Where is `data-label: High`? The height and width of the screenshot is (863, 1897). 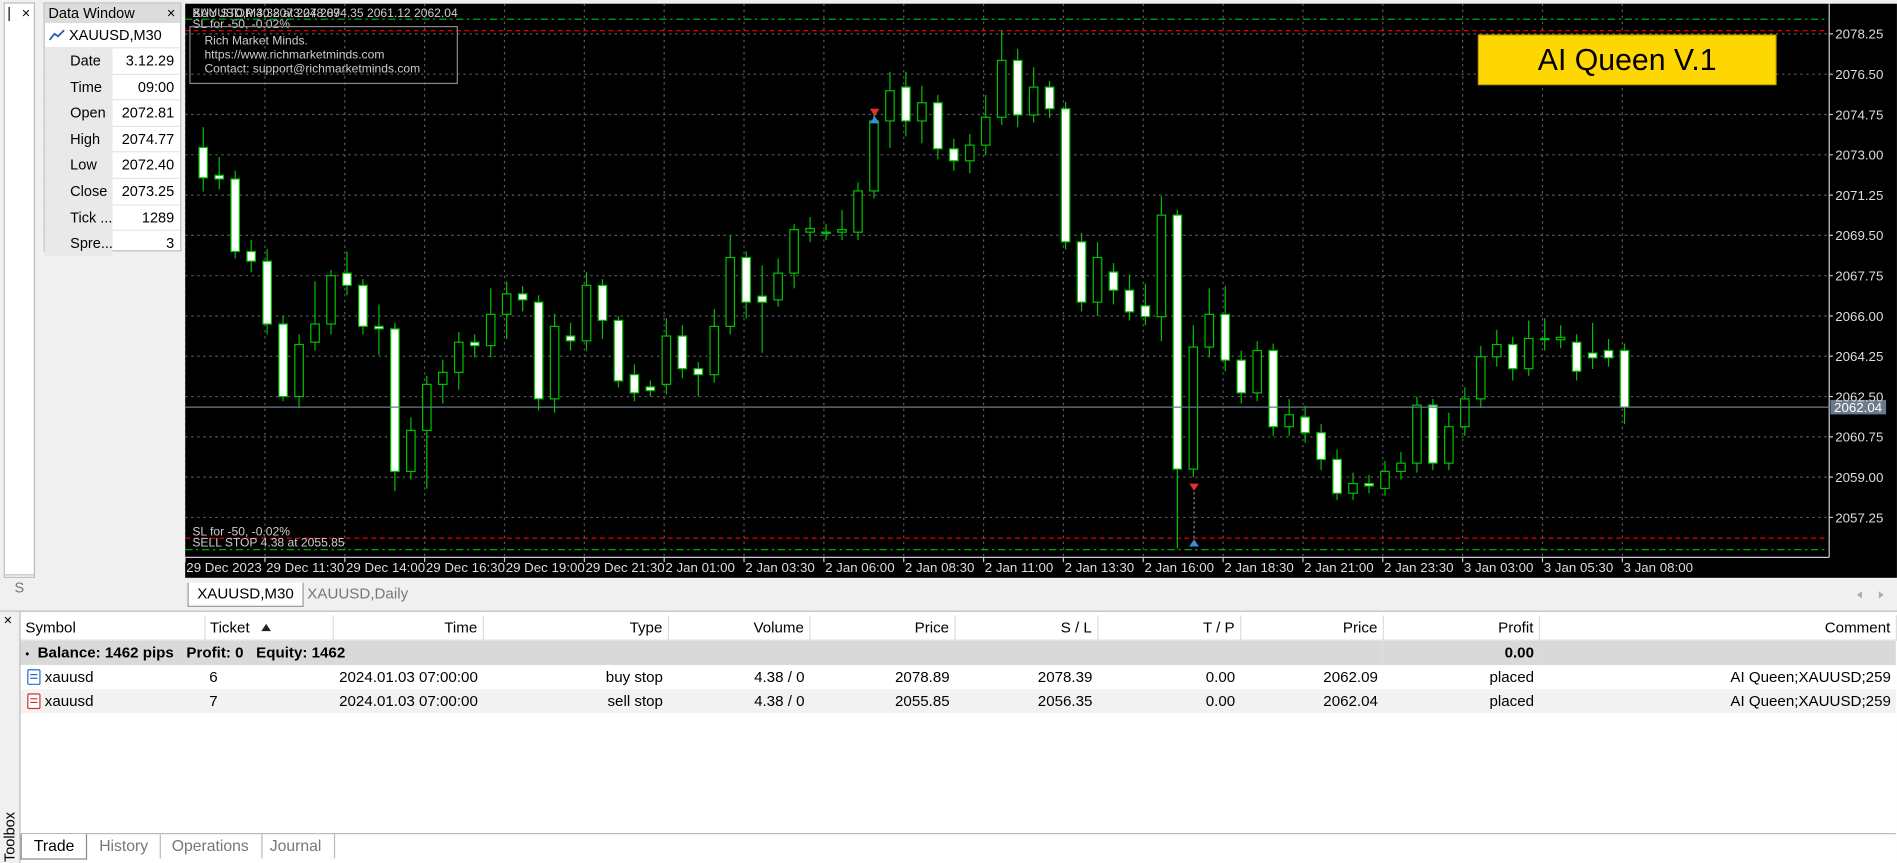 data-label: High is located at coordinates (78, 139).